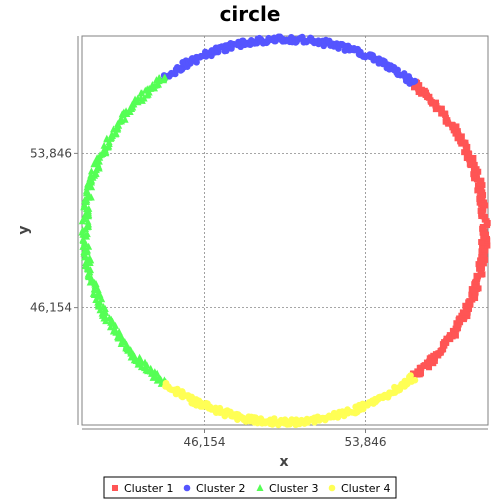 This screenshot has width=500, height=500. I want to click on x-tick-label: 53,846, so click(365, 442).